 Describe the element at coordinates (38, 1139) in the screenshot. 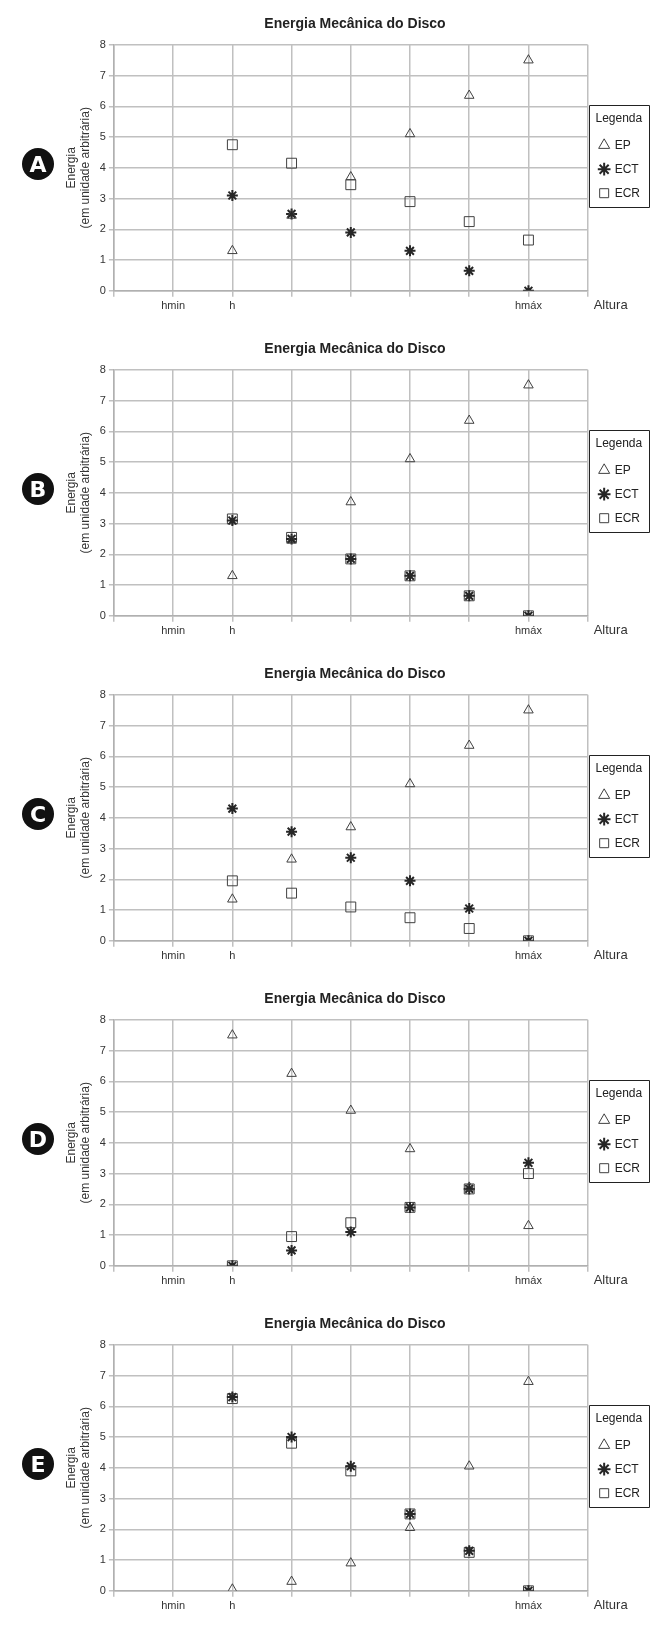

I see `text: D` at that location.